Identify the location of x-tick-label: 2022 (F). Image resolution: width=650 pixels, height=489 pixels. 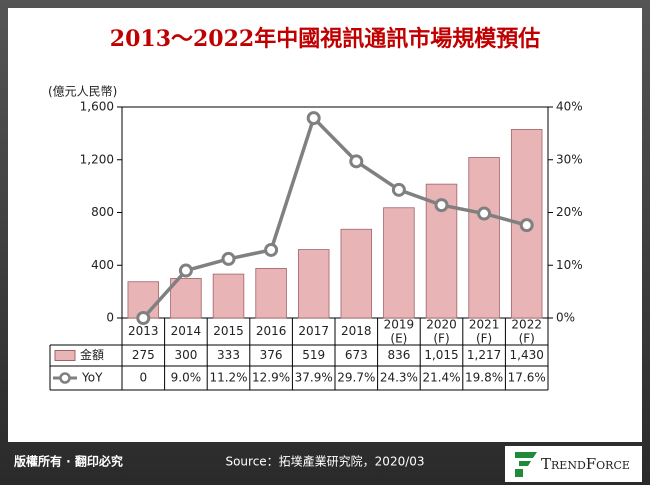
(526, 331).